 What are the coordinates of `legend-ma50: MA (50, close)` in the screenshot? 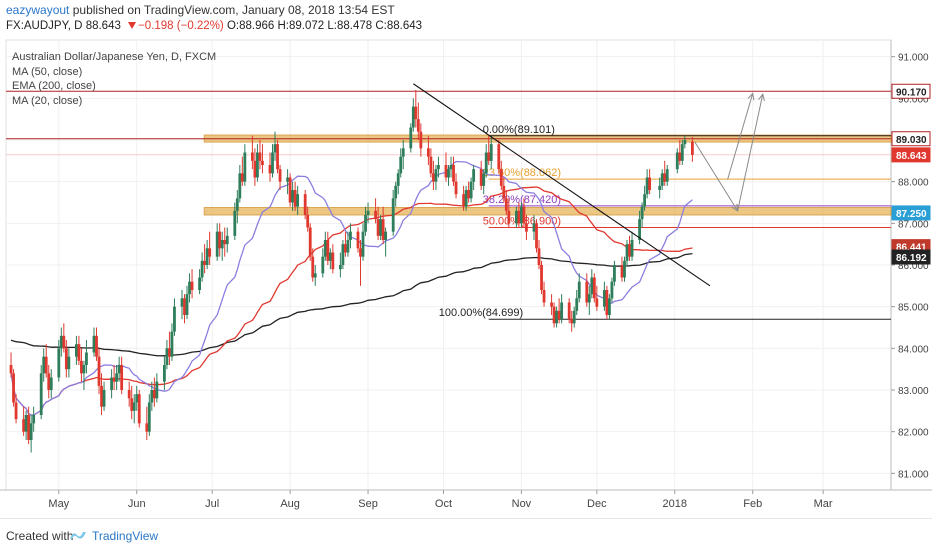 It's located at (47, 71).